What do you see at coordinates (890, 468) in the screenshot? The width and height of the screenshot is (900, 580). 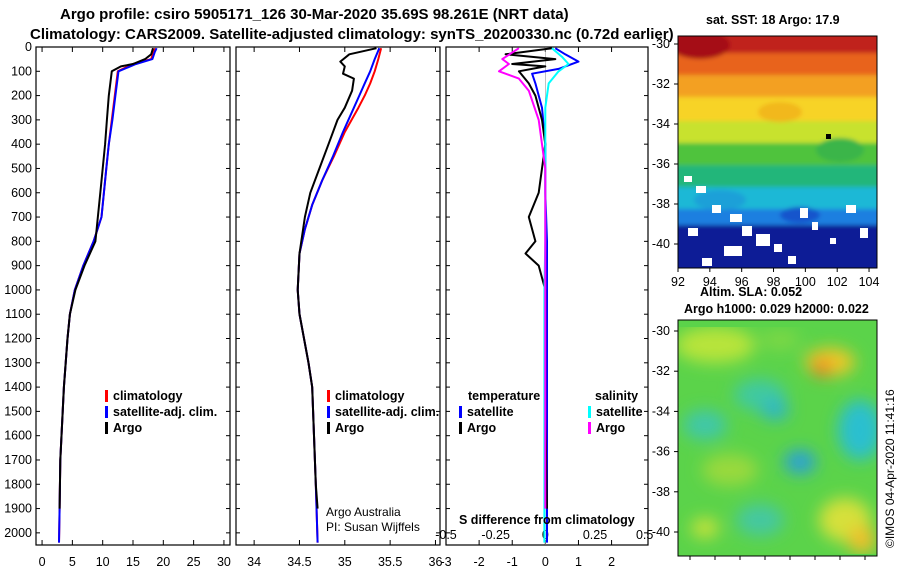 I see `imos-credit: ©IMOS 04-Apr-2020 11:41:16` at bounding box center [890, 468].